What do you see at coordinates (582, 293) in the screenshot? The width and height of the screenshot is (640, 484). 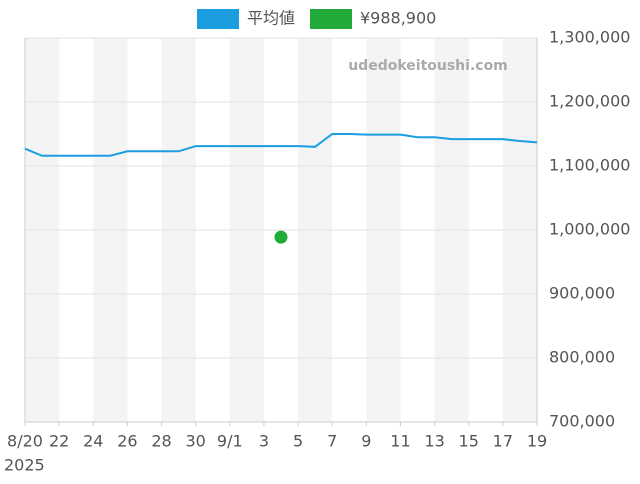 I see `y-tick-label: 900,000` at bounding box center [582, 293].